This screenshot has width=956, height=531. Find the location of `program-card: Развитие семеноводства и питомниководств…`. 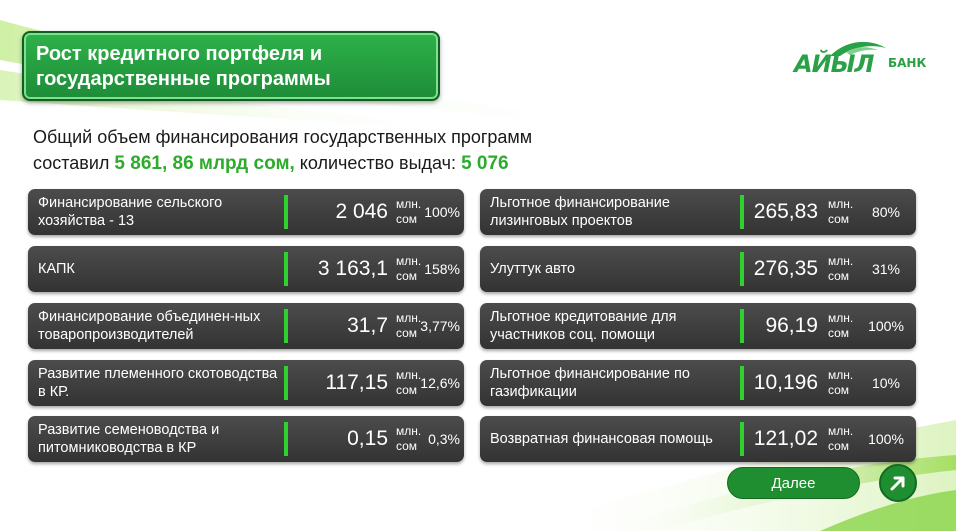

program-card: Развитие семеноводства и питомниководств… is located at coordinates (246, 439).